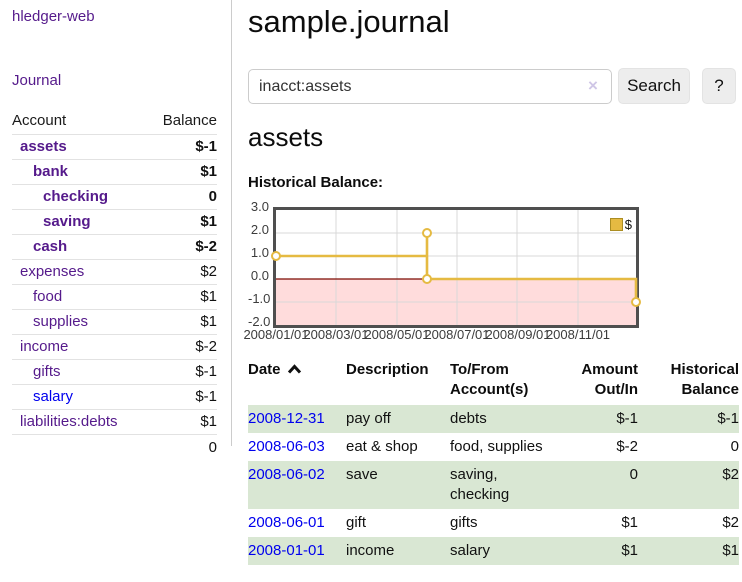 The height and width of the screenshot is (582, 742). What do you see at coordinates (114, 347) in the screenshot?
I see `account-row-income: income $-2` at bounding box center [114, 347].